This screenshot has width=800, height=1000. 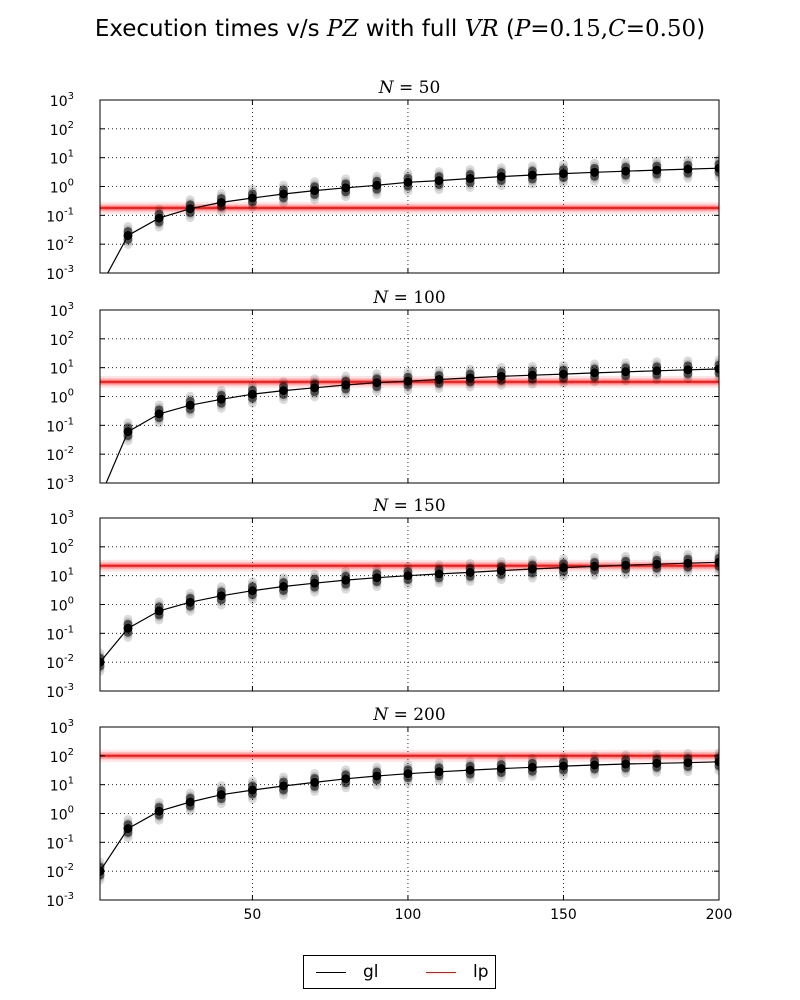 What do you see at coordinates (342, 29) in the screenshot?
I see `title-var-pz: PZ` at bounding box center [342, 29].